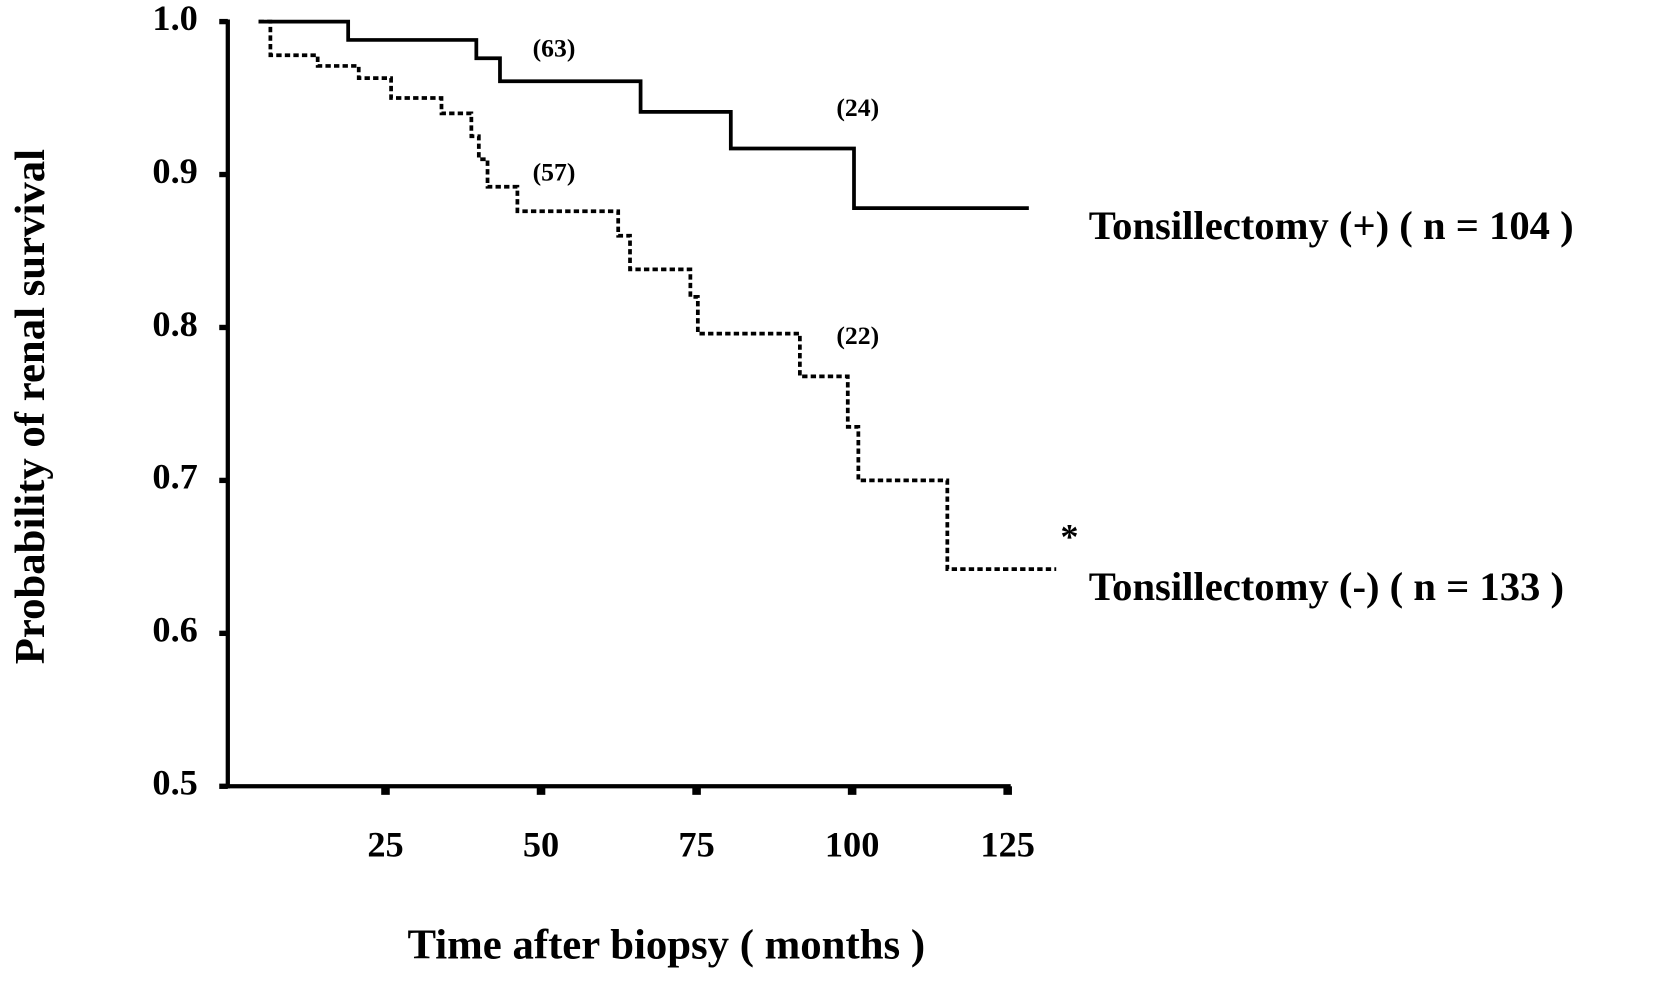 The image size is (1677, 984). Describe the element at coordinates (30, 406) in the screenshot. I see `y-axis-title: Probability of renal survival` at that location.